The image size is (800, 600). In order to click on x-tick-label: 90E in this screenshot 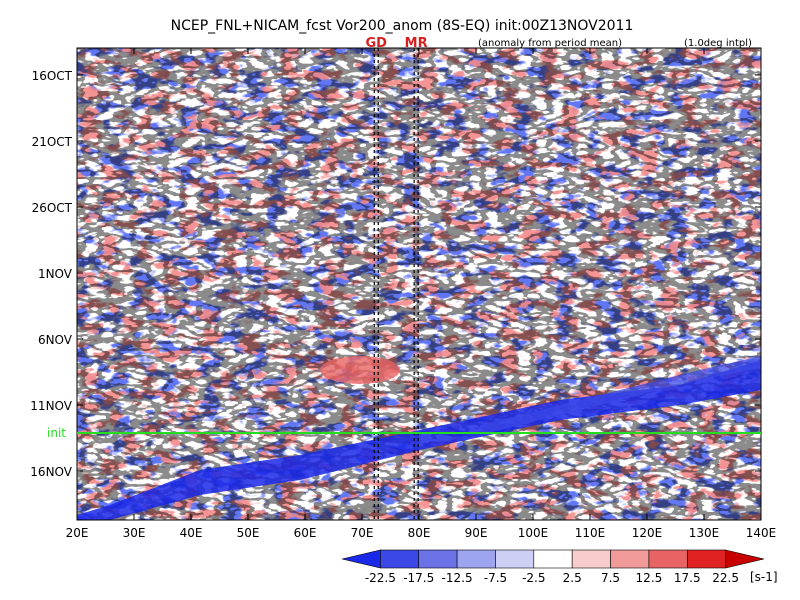, I will do `click(476, 533)`.